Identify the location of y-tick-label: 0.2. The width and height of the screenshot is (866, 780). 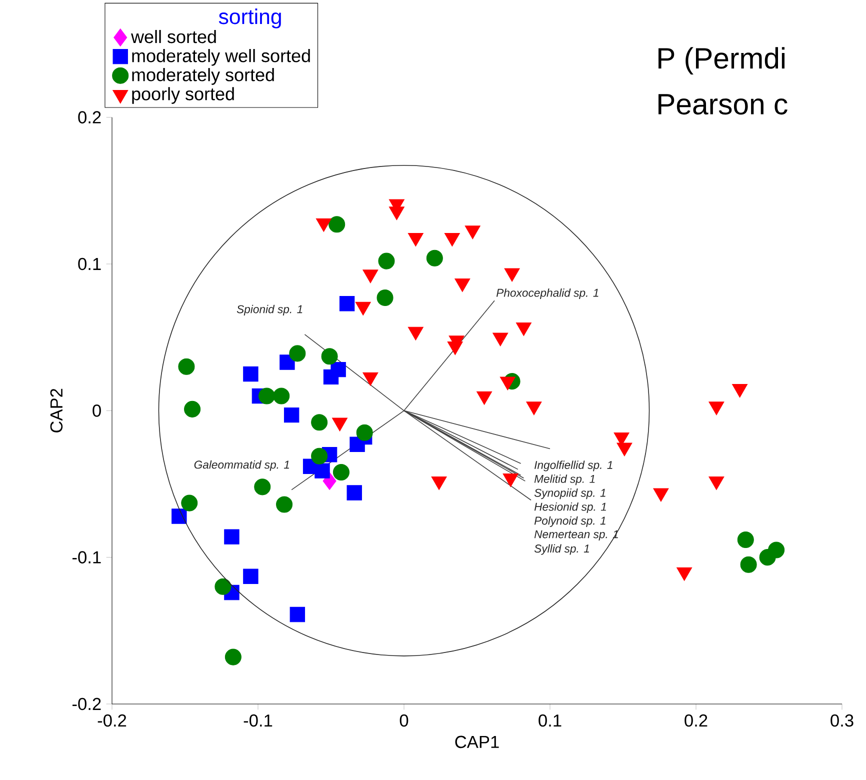
(89, 117).